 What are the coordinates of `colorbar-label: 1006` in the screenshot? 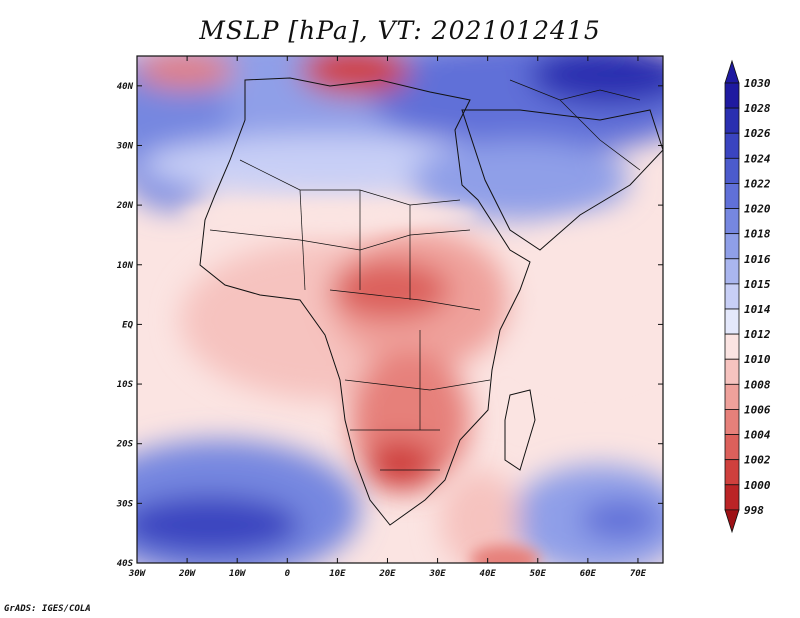 It's located at (757, 409).